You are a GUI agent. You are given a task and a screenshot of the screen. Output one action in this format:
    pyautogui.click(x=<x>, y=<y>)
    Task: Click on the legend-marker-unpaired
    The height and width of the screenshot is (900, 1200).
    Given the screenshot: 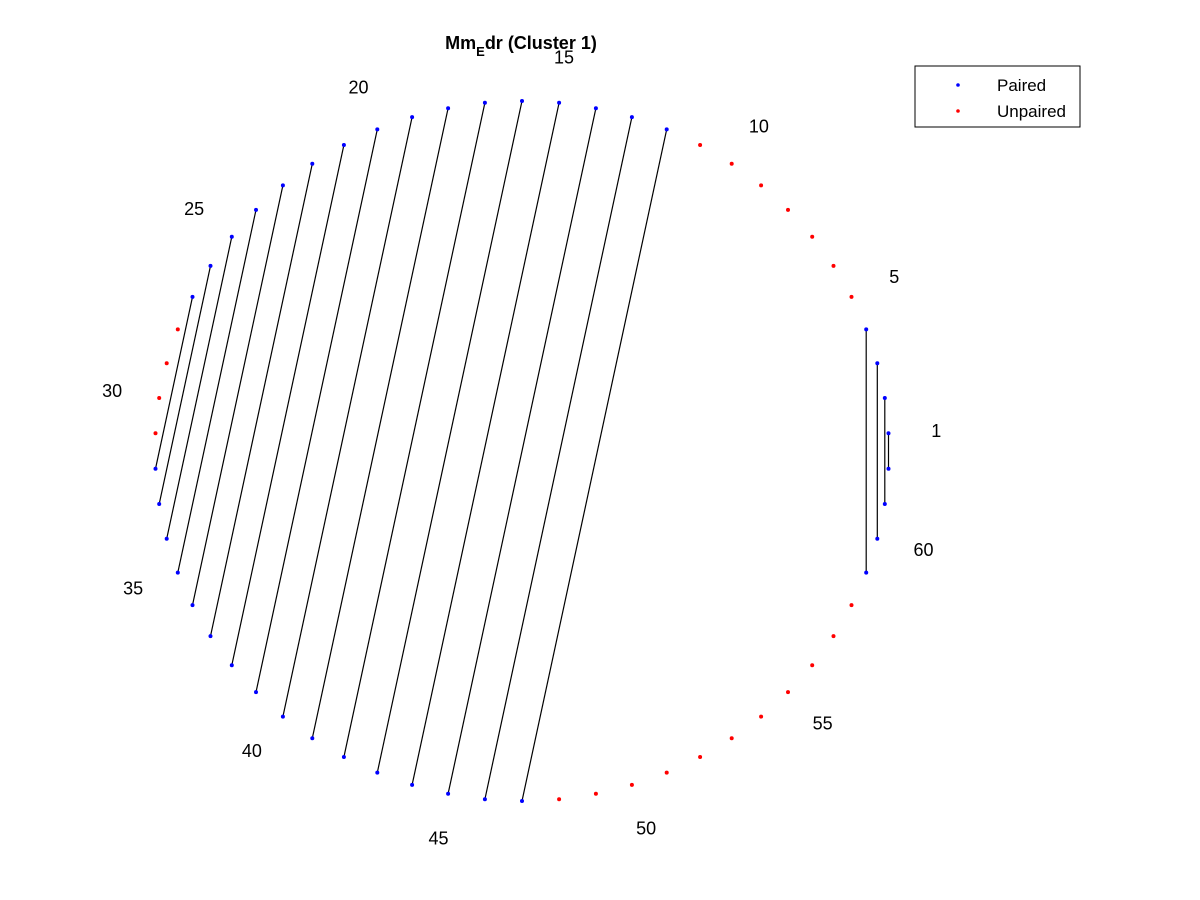 What is the action you would take?
    pyautogui.click(x=958, y=111)
    